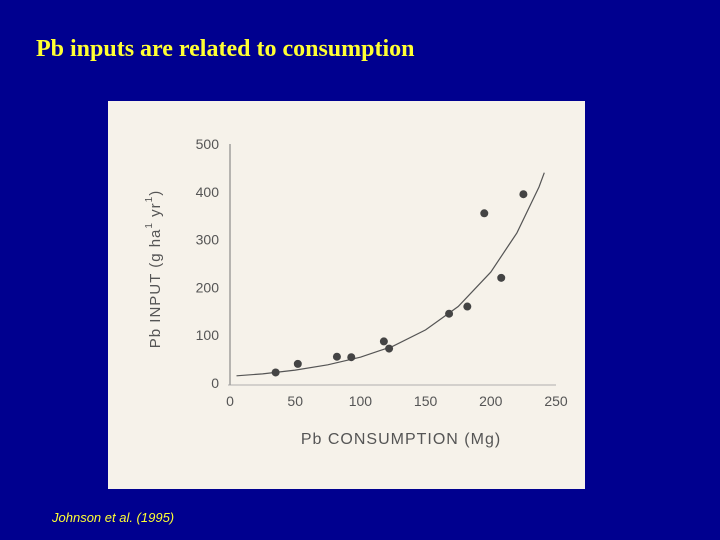 This screenshot has width=720, height=540. I want to click on x-tick-label: 100, so click(361, 401).